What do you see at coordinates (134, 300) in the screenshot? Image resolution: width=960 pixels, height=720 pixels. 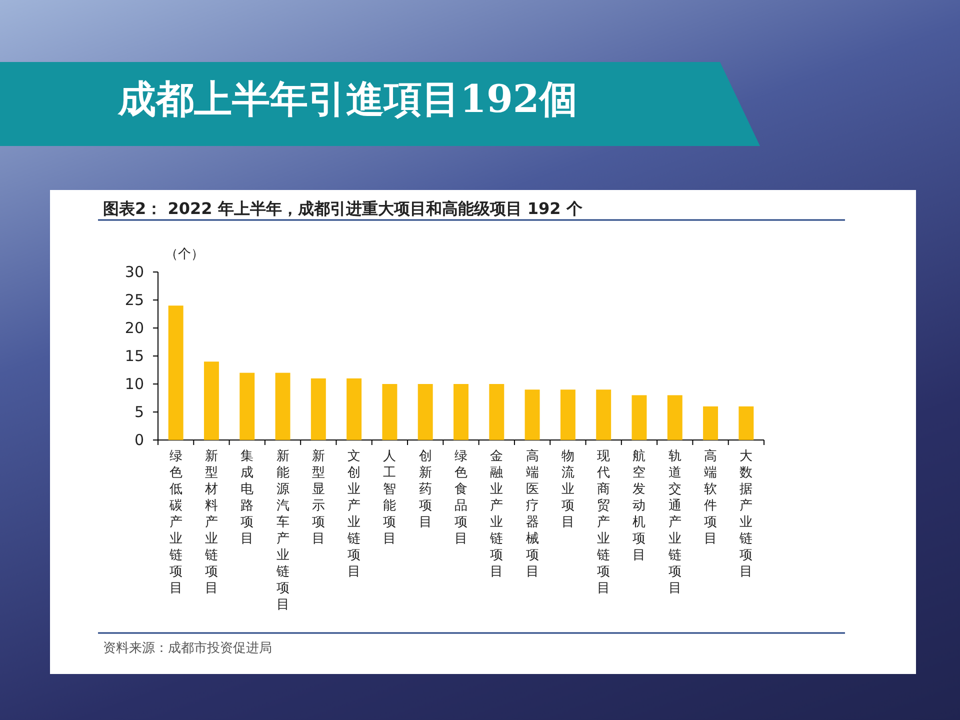 I see `y-tick-label: 25` at bounding box center [134, 300].